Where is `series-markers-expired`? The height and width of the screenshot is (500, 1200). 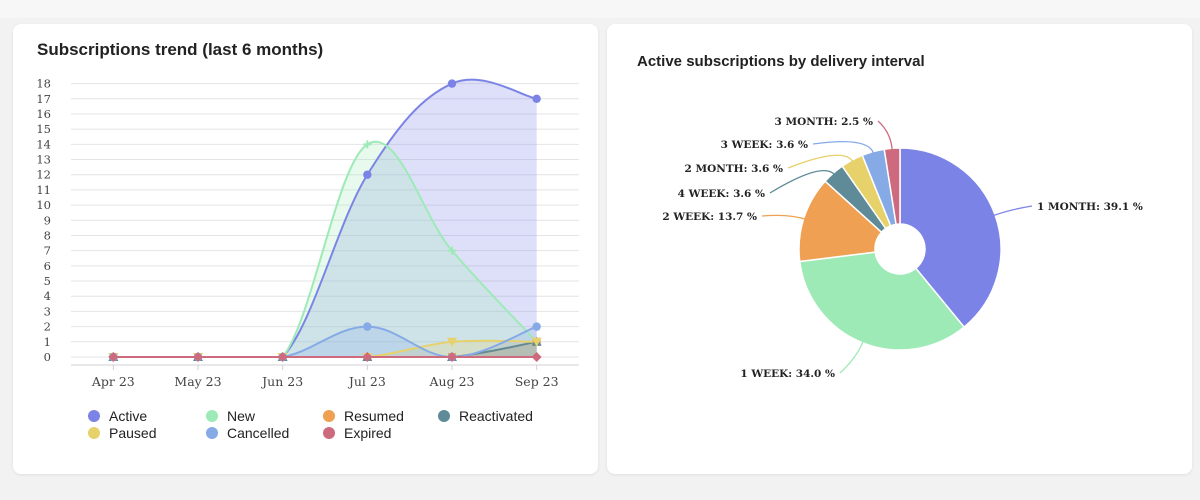
series-markers-expired is located at coordinates (325, 357).